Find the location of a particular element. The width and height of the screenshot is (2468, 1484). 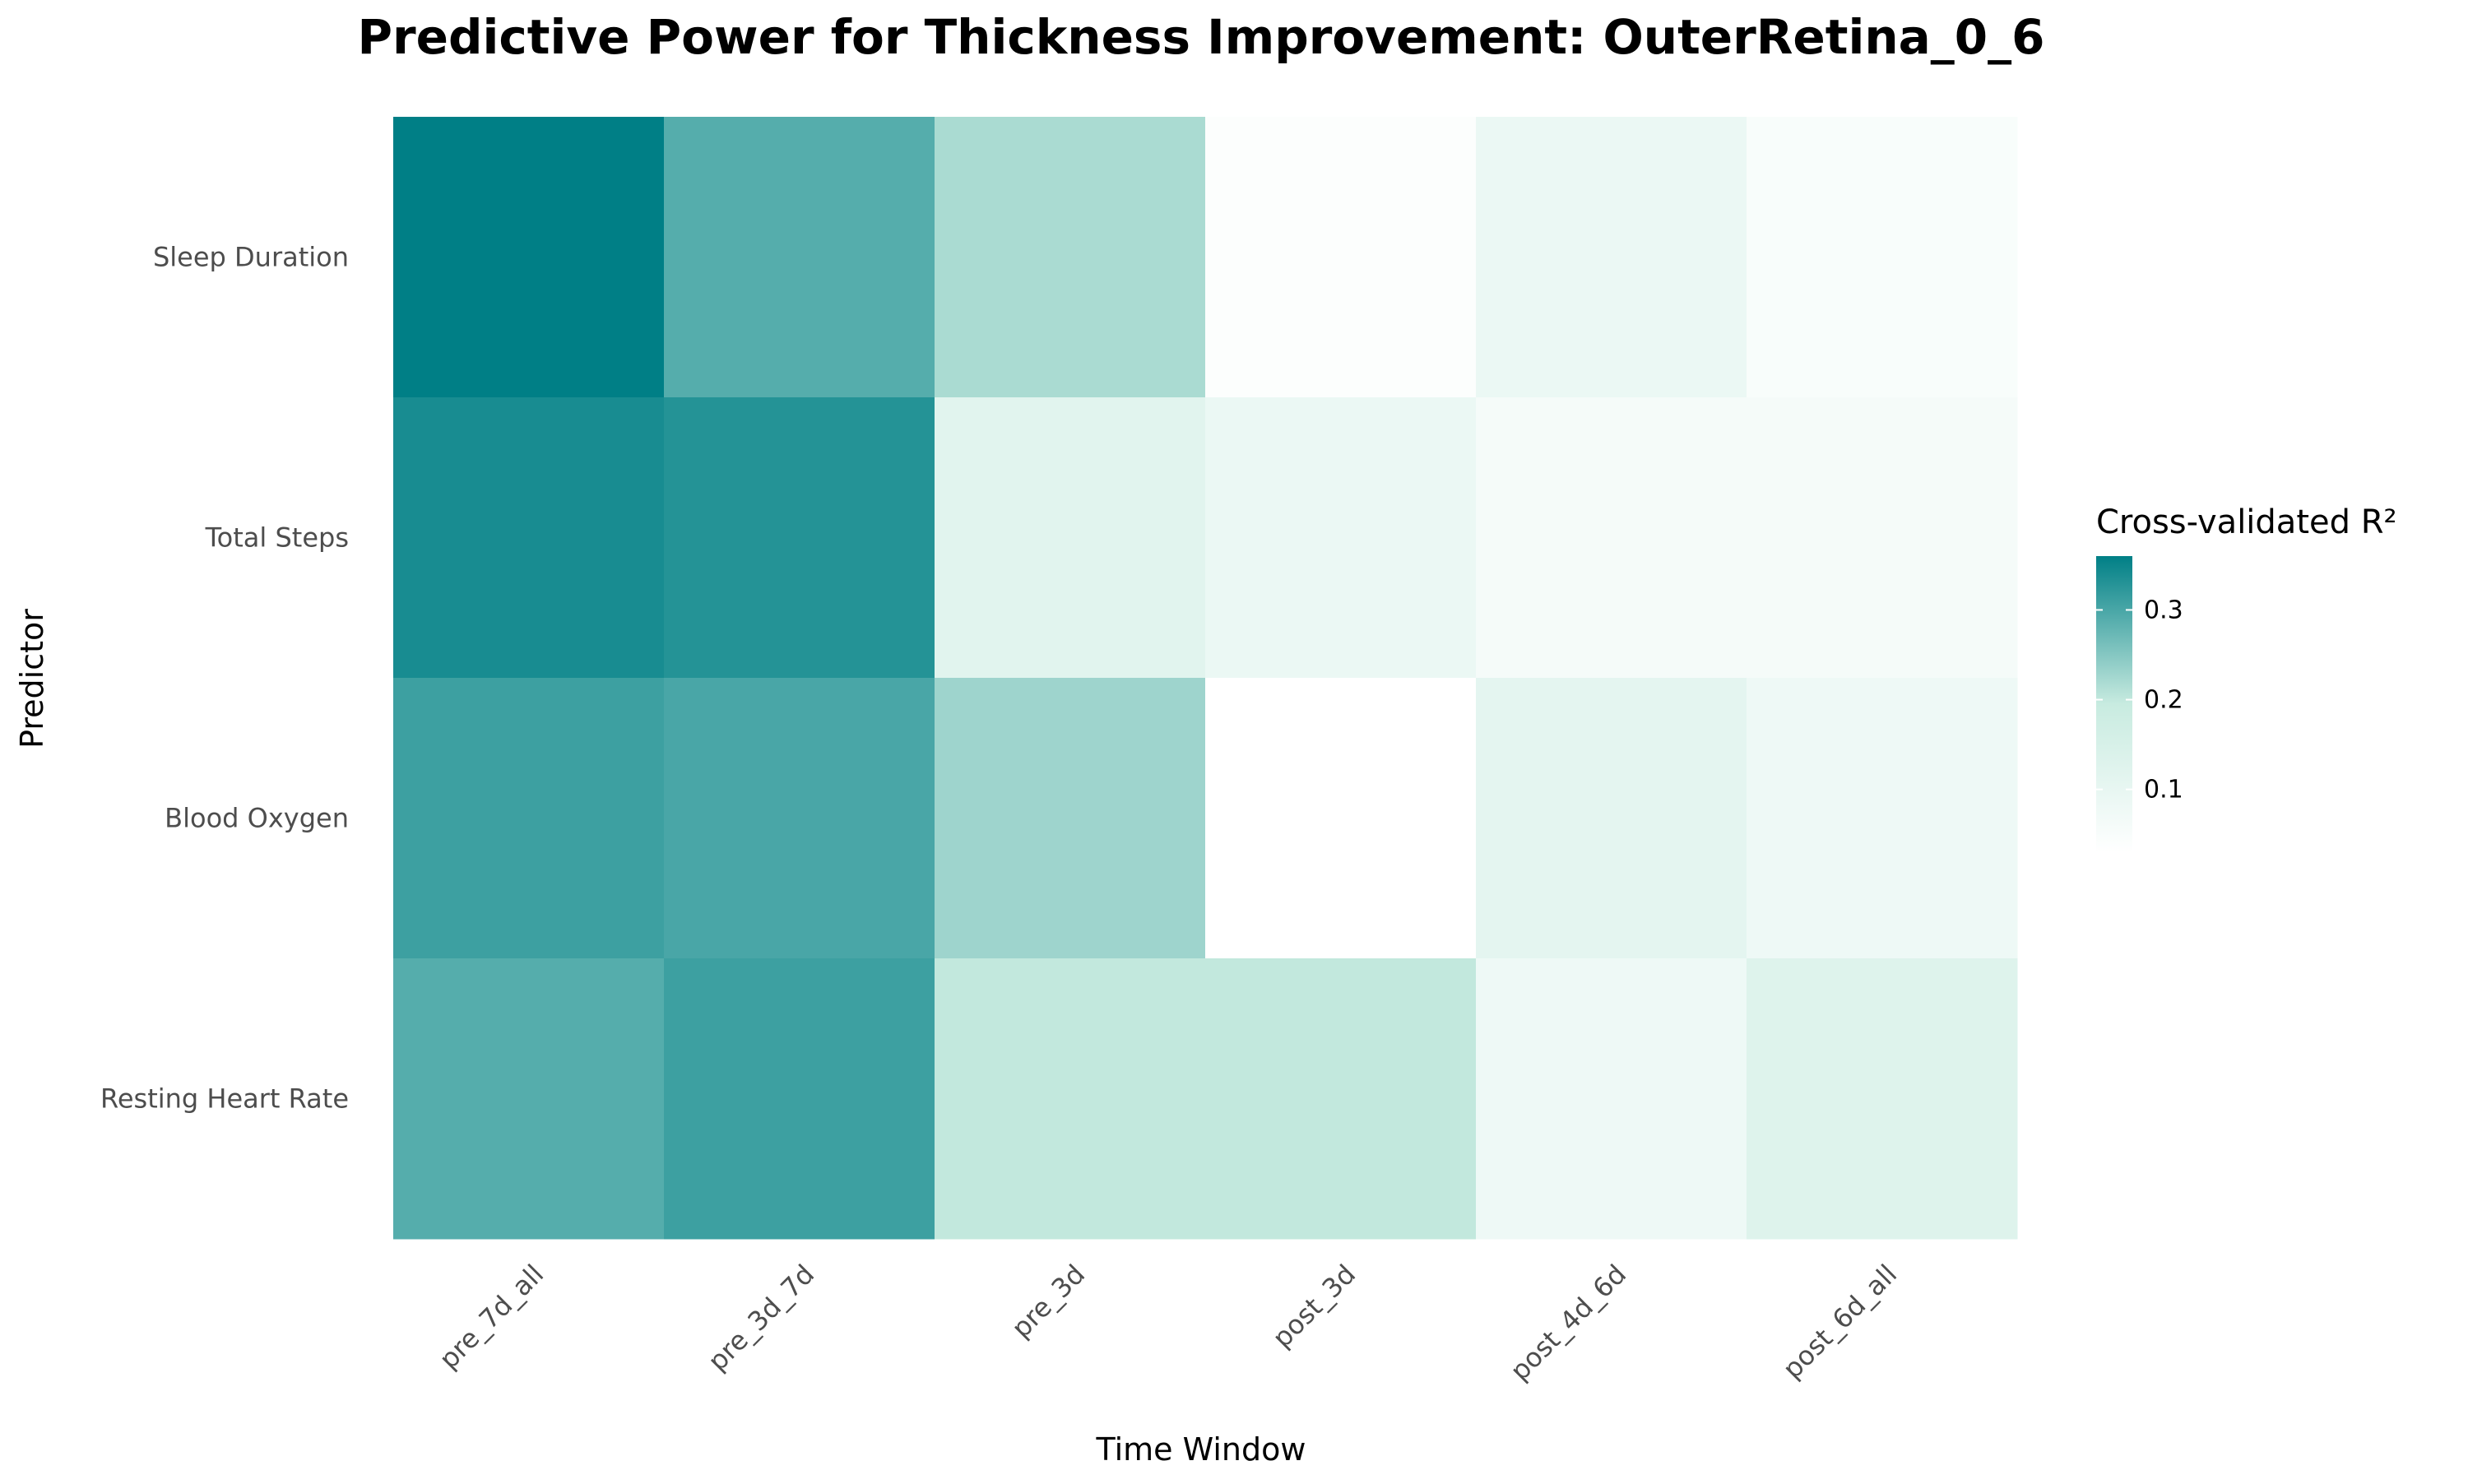

x-tick-label: post_3d is located at coordinates (1314, 1306).